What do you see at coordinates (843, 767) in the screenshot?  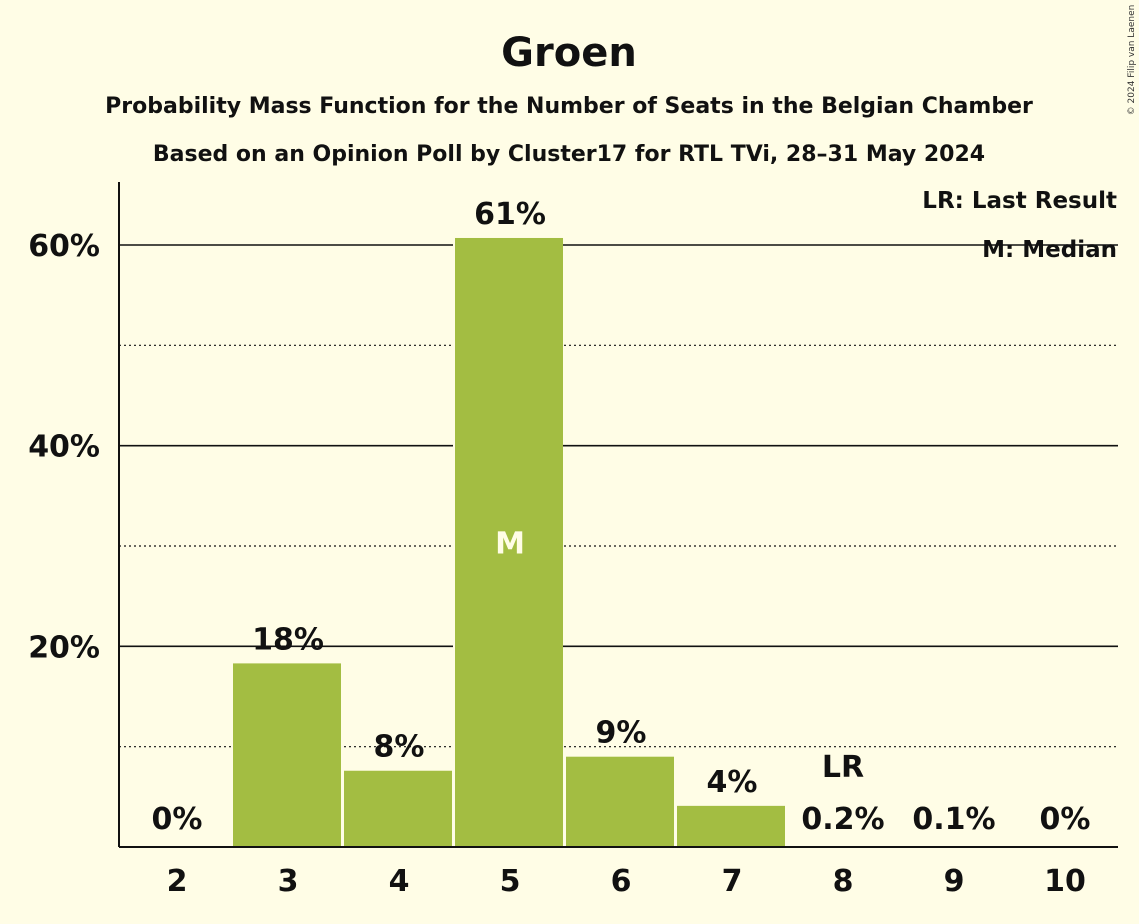 I see `last-result-marker: LR` at bounding box center [843, 767].